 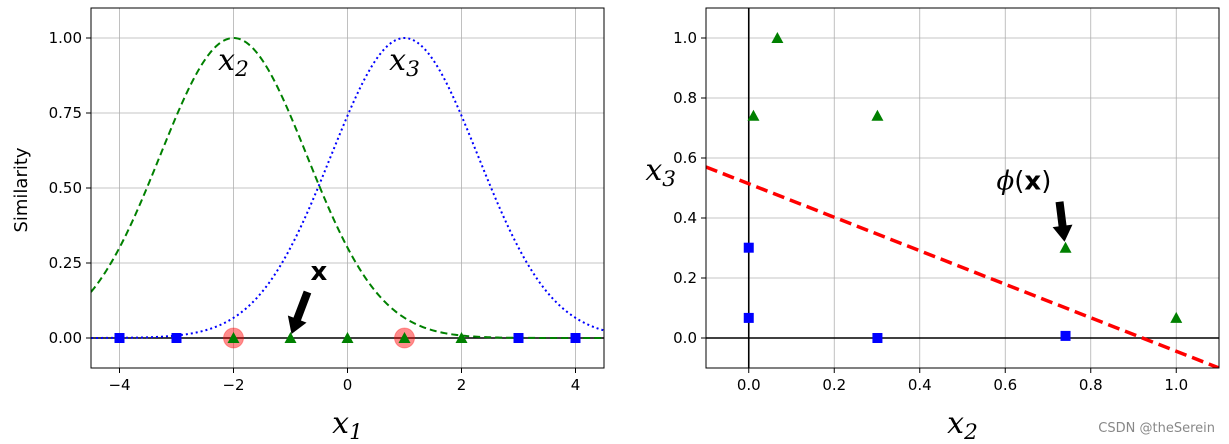 I want to click on left-x-arrow, so click(x=299, y=312).